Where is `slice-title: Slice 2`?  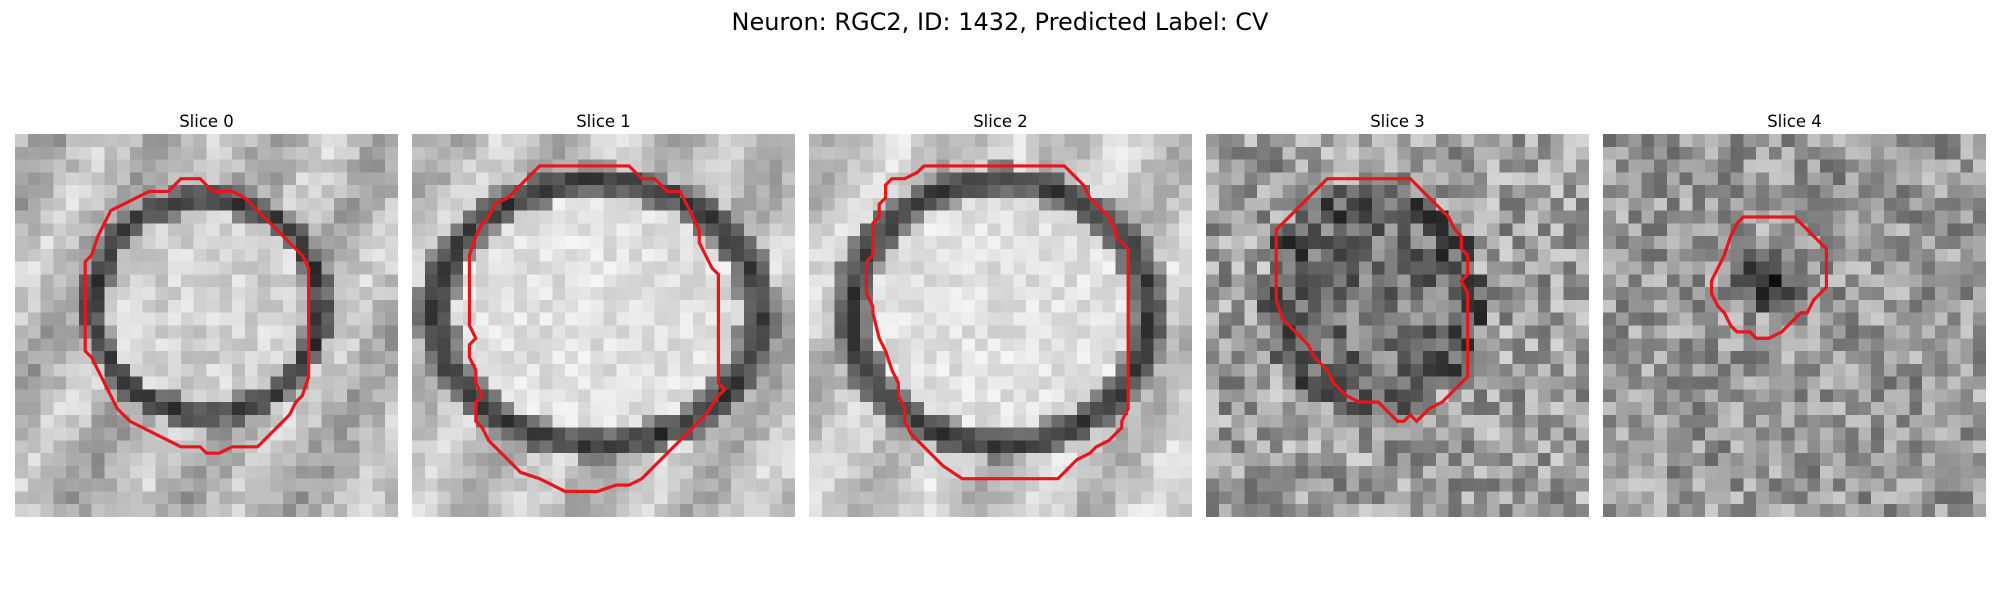 slice-title: Slice 2 is located at coordinates (1000, 121).